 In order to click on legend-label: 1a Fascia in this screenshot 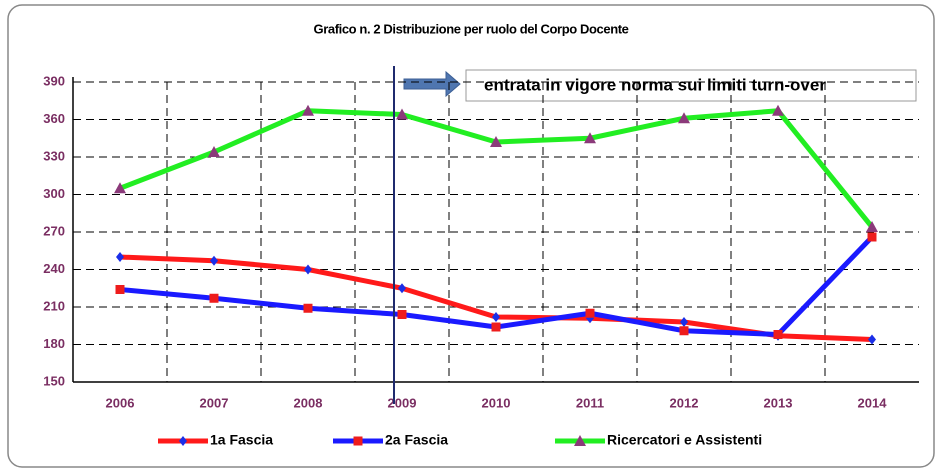, I will do `click(241, 440)`.